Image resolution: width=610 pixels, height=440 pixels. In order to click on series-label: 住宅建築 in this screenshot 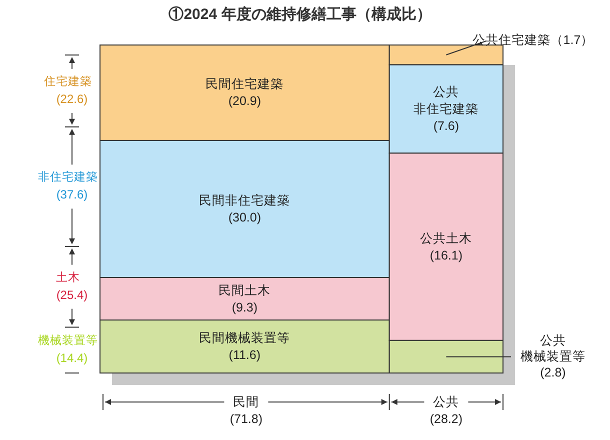, I will do `click(67, 81)`.